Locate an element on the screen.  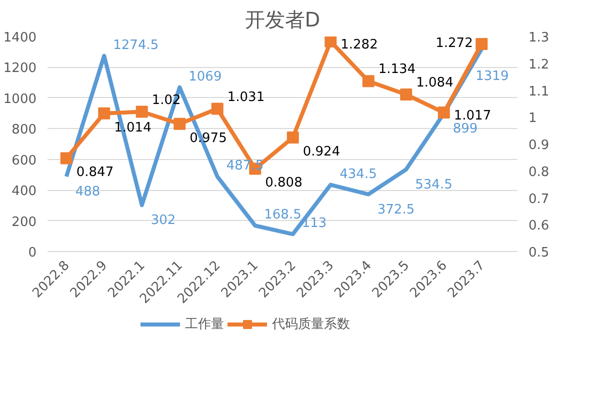
data-label: 0.924 is located at coordinates (321, 152).